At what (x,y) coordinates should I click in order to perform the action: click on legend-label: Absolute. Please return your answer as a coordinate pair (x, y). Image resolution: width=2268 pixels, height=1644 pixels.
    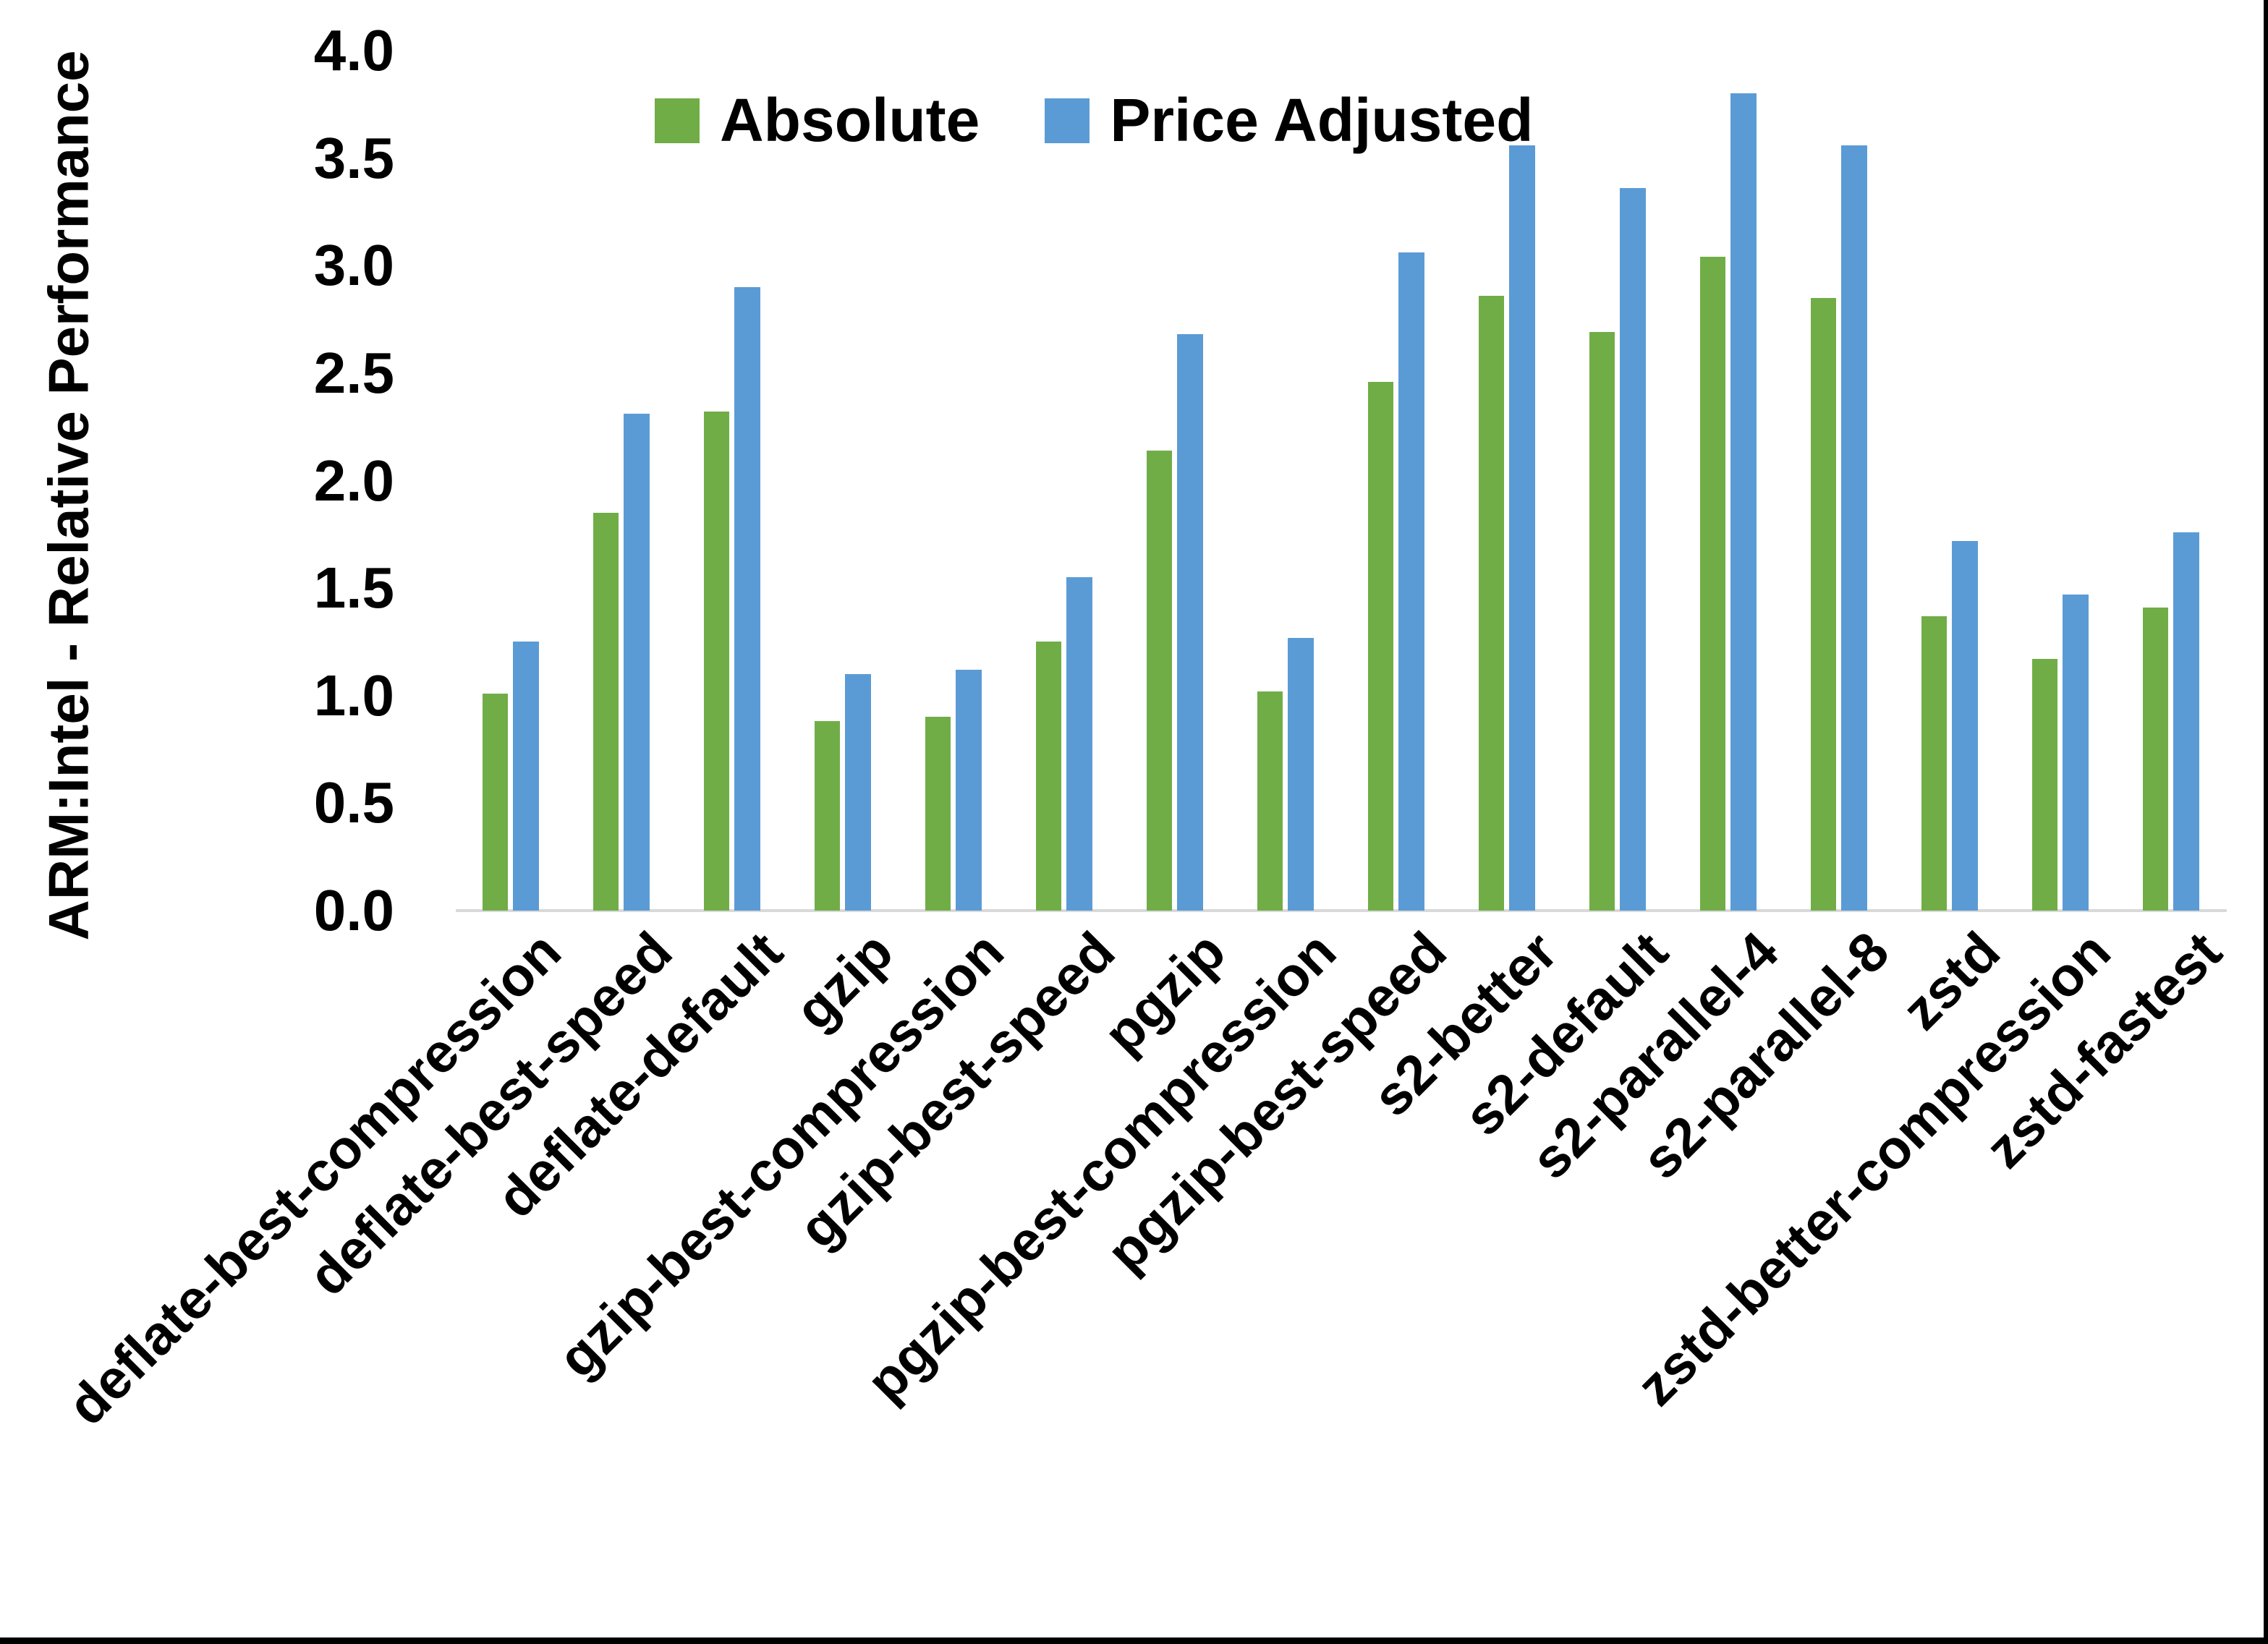
    Looking at the image, I should click on (850, 120).